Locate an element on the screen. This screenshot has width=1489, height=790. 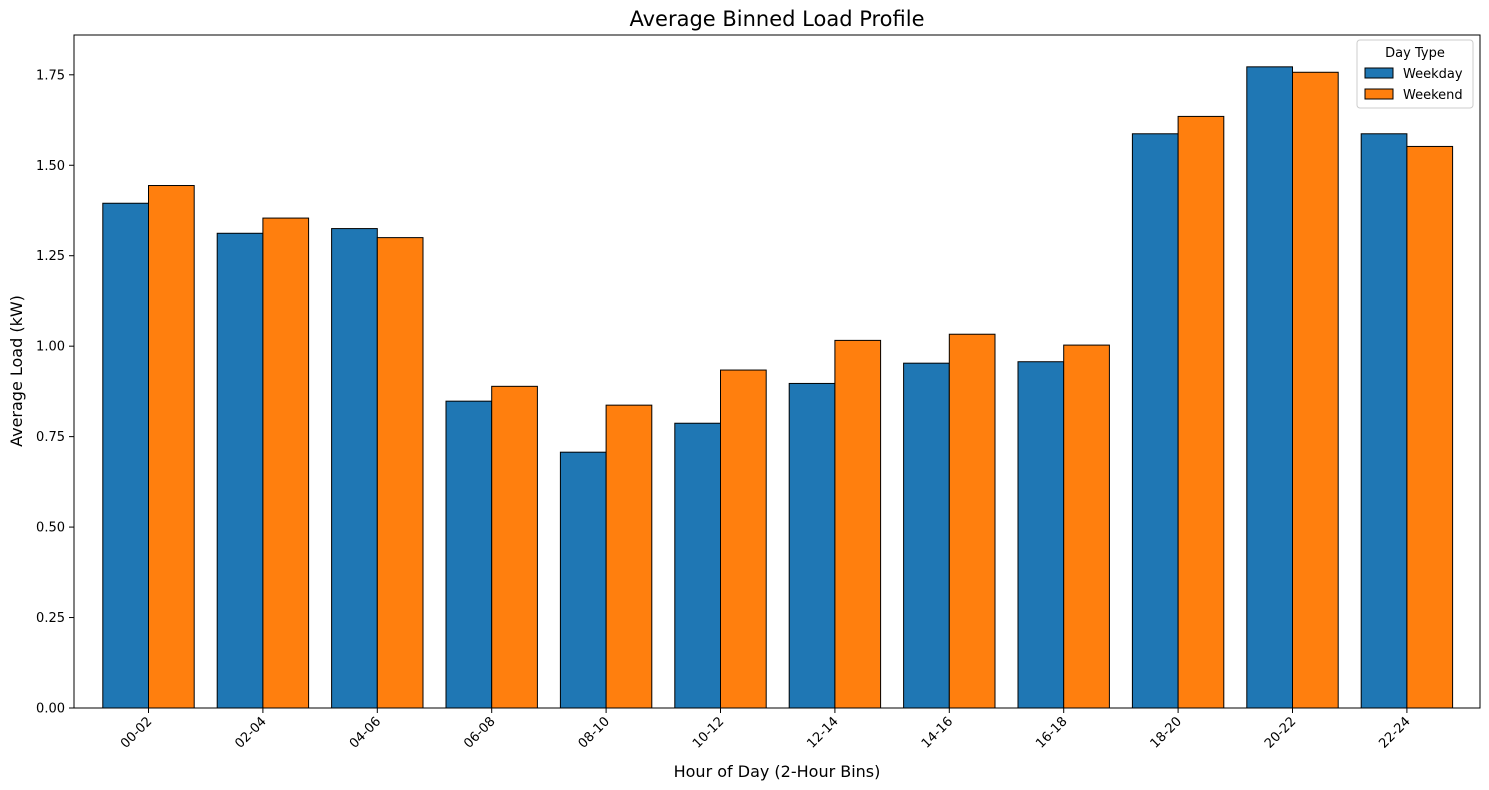
x-tick-label: 12-14 is located at coordinates (822, 732).